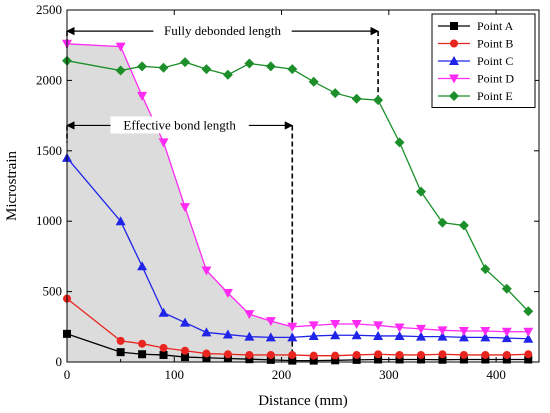 Image resolution: width=550 pixels, height=413 pixels. I want to click on x-tick-label: 300, so click(389, 374).